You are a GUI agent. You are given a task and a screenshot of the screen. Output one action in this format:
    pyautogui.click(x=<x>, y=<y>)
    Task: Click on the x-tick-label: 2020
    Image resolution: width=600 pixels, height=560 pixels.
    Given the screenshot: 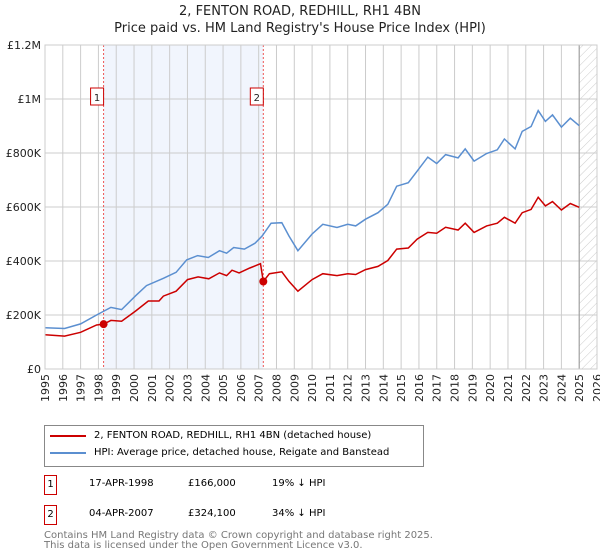 What is the action you would take?
    pyautogui.click(x=490, y=388)
    